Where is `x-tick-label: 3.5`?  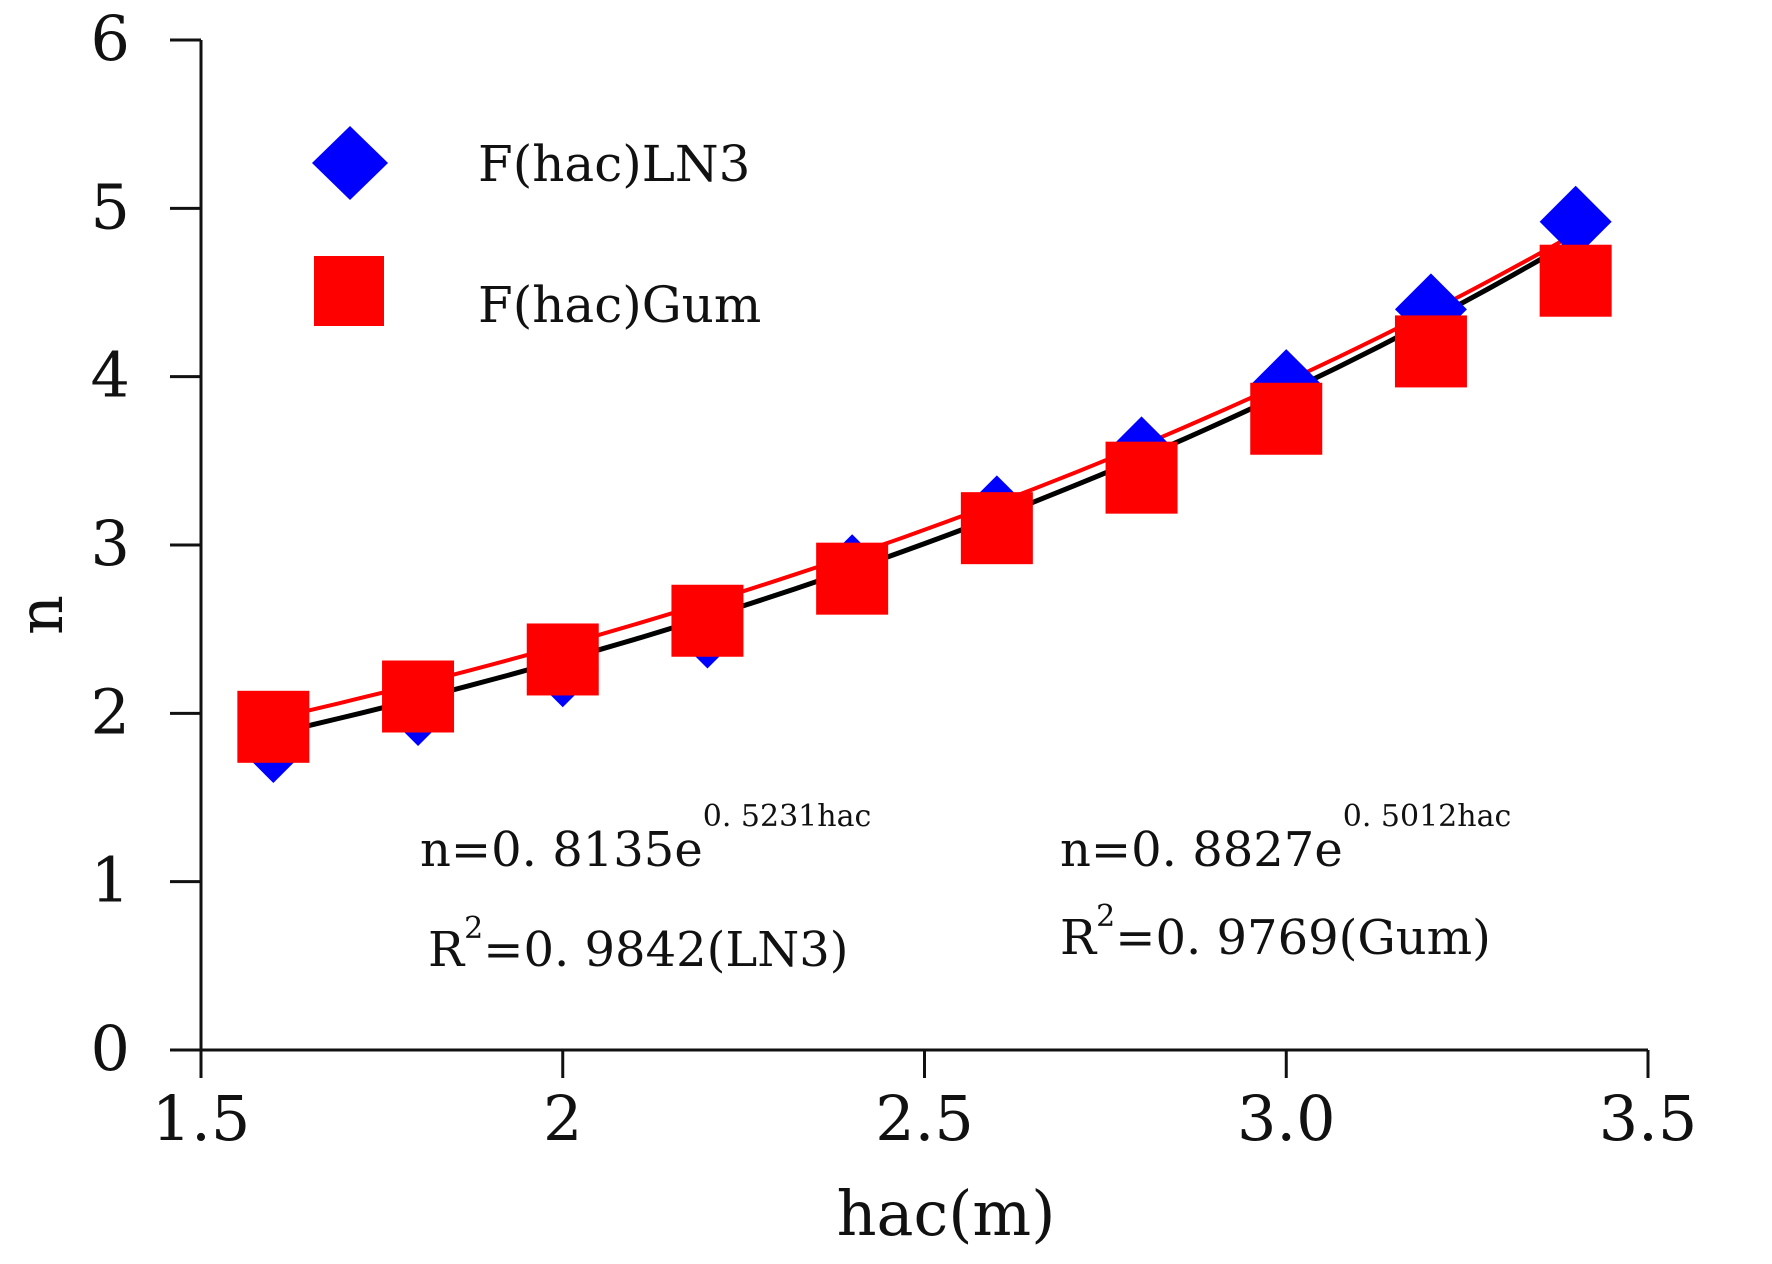 x-tick-label: 3.5 is located at coordinates (1648, 1118).